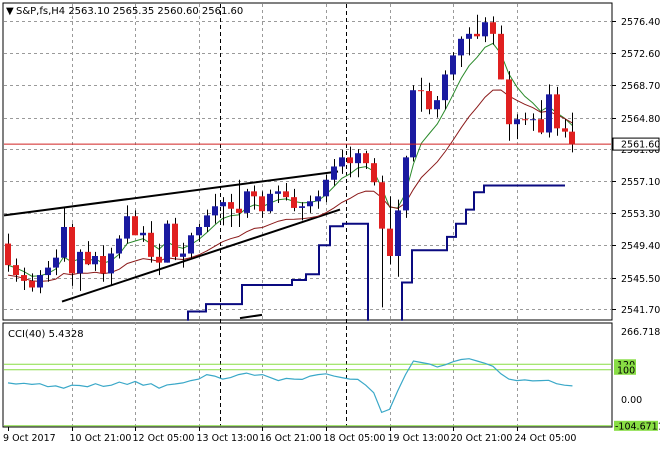  I want to click on time-tick-label: 18 Oct 05:00, so click(355, 438).